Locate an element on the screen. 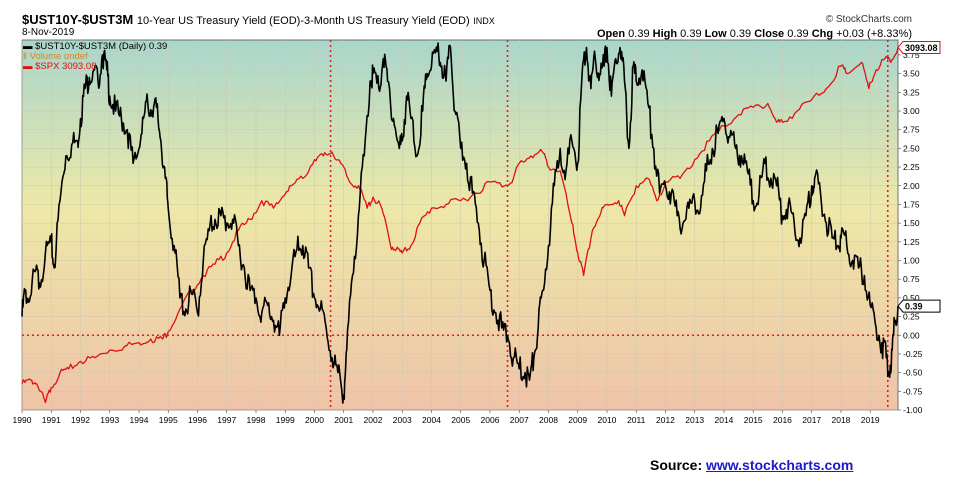  source-link: www.stockcharts.com is located at coordinates (780, 465).